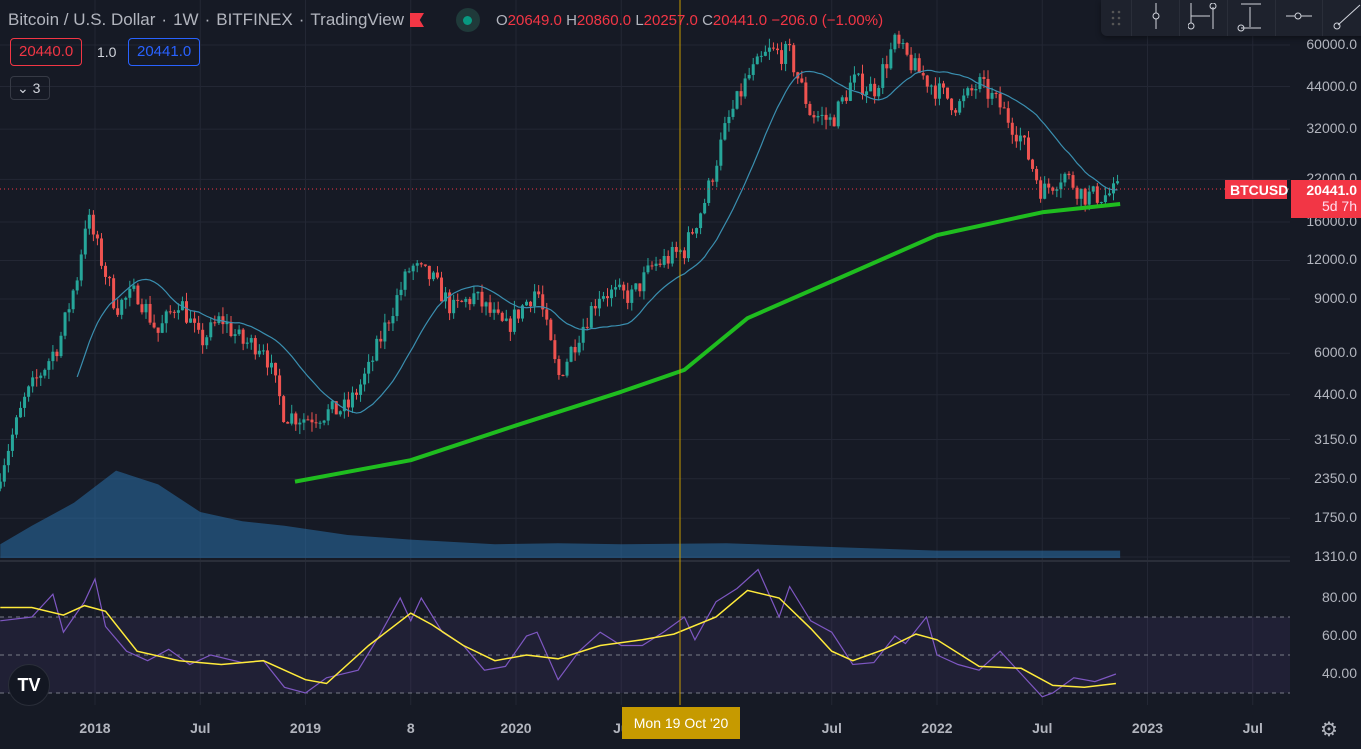 This screenshot has width=1361, height=749. Describe the element at coordinates (82, 19) in the screenshot. I see `symbol-title: Bitcoin / U.S. Dollar` at that location.